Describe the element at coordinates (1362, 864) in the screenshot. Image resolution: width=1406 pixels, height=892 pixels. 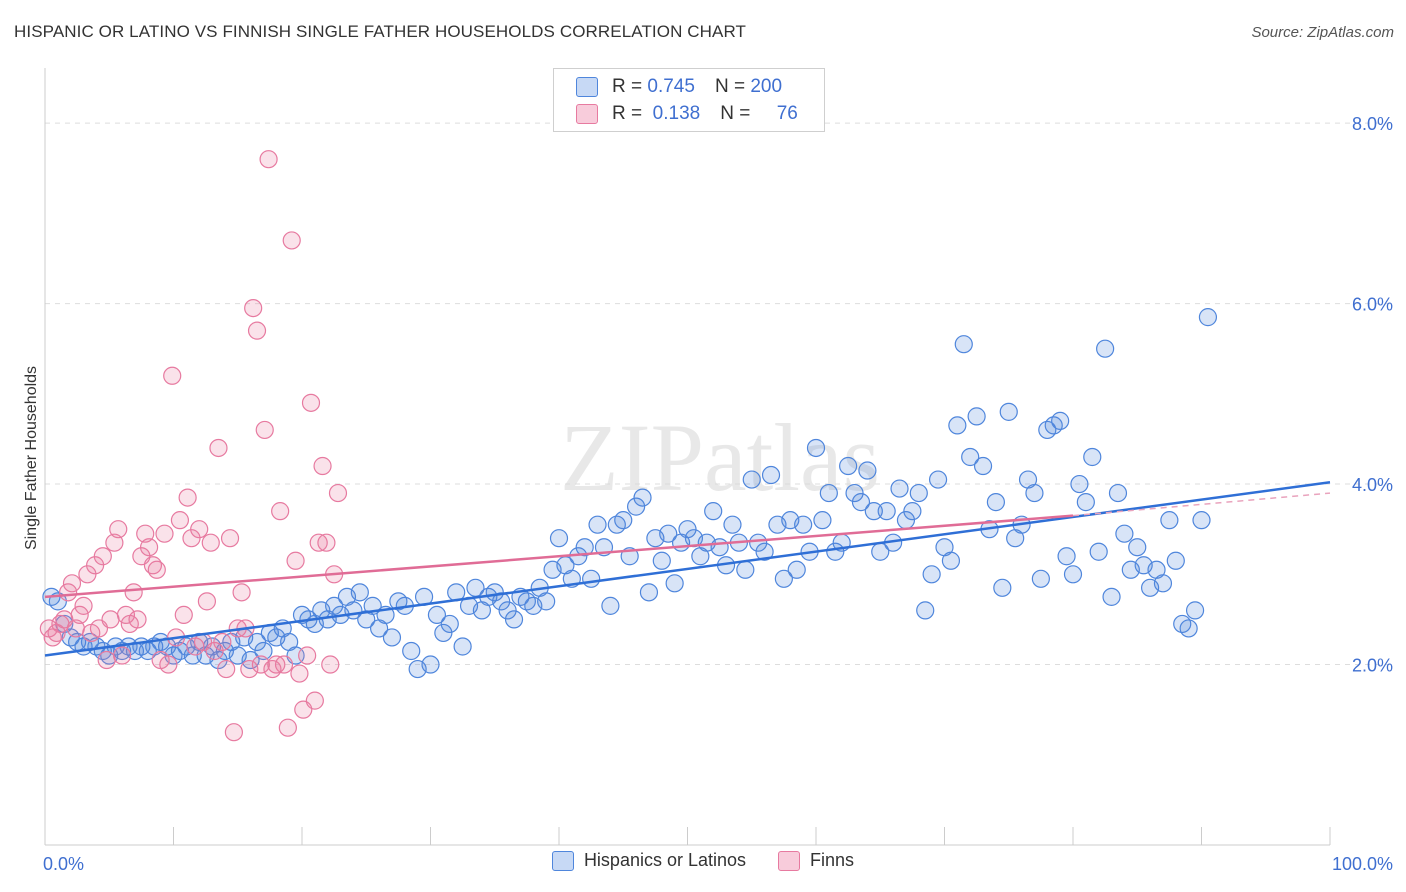
I see `x-tick-label: 100.0%` at that location.